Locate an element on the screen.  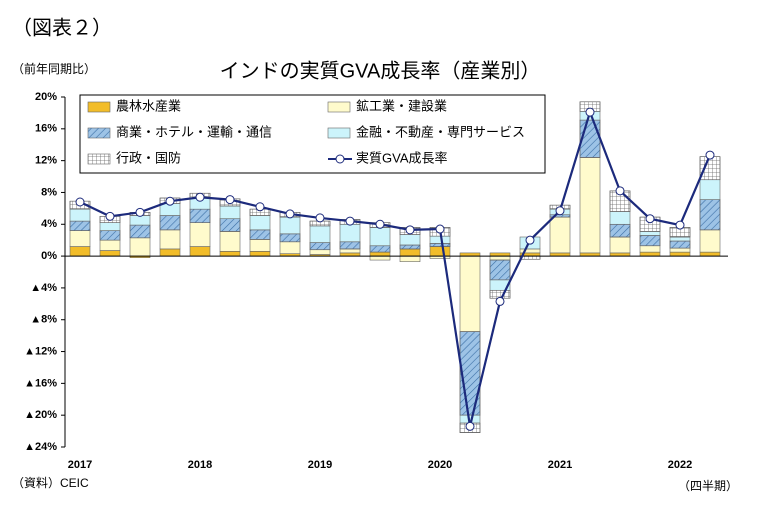
y-tick-label: 16% is located at coordinates (46, 129).